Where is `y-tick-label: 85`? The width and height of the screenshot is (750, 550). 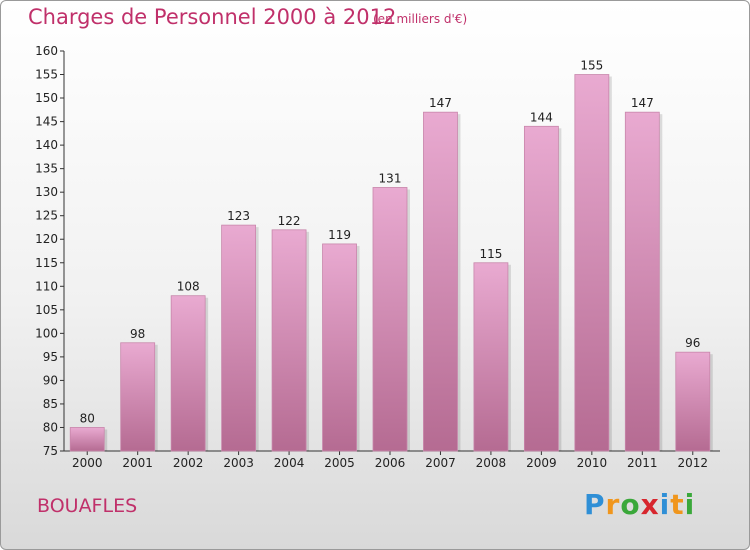 y-tick-label: 85 is located at coordinates (50, 404).